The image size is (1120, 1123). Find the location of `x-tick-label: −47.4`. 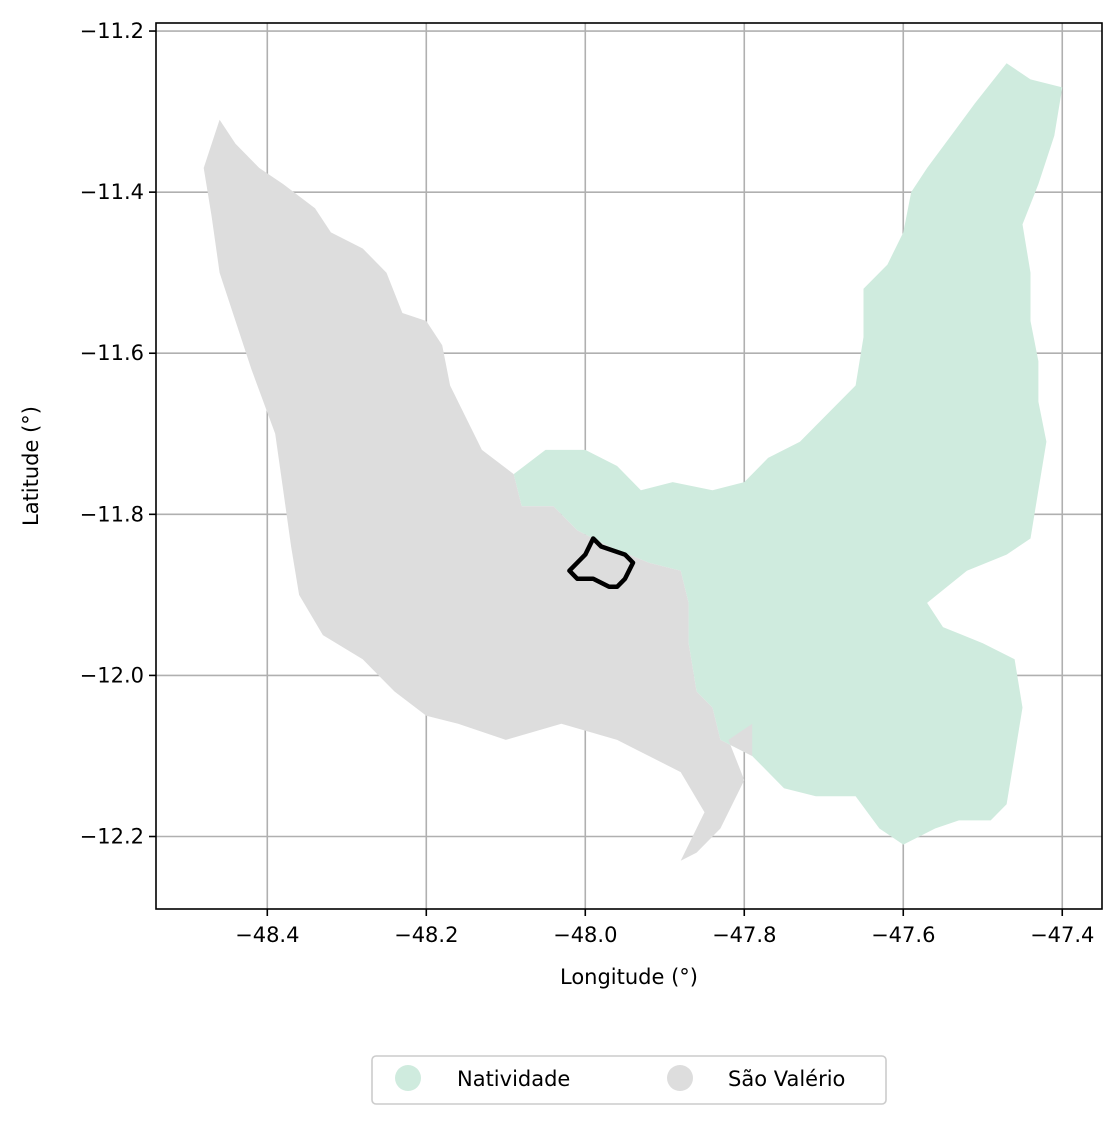

x-tick-label: −47.4 is located at coordinates (1062, 935).